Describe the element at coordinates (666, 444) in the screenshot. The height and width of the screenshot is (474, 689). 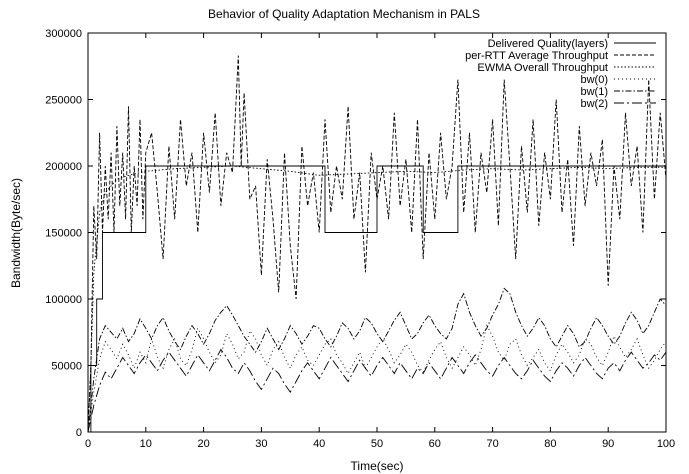
I see `x-tick-label-10: 100` at that location.